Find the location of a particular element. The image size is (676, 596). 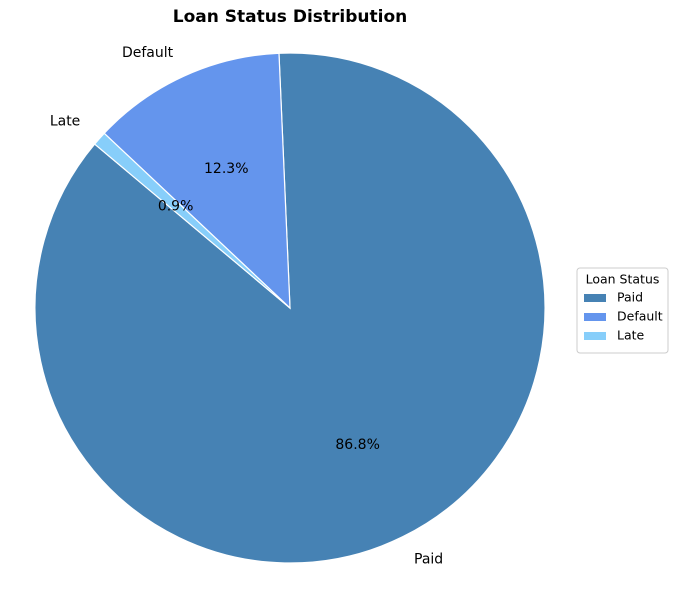

slice-label: Default is located at coordinates (148, 53).